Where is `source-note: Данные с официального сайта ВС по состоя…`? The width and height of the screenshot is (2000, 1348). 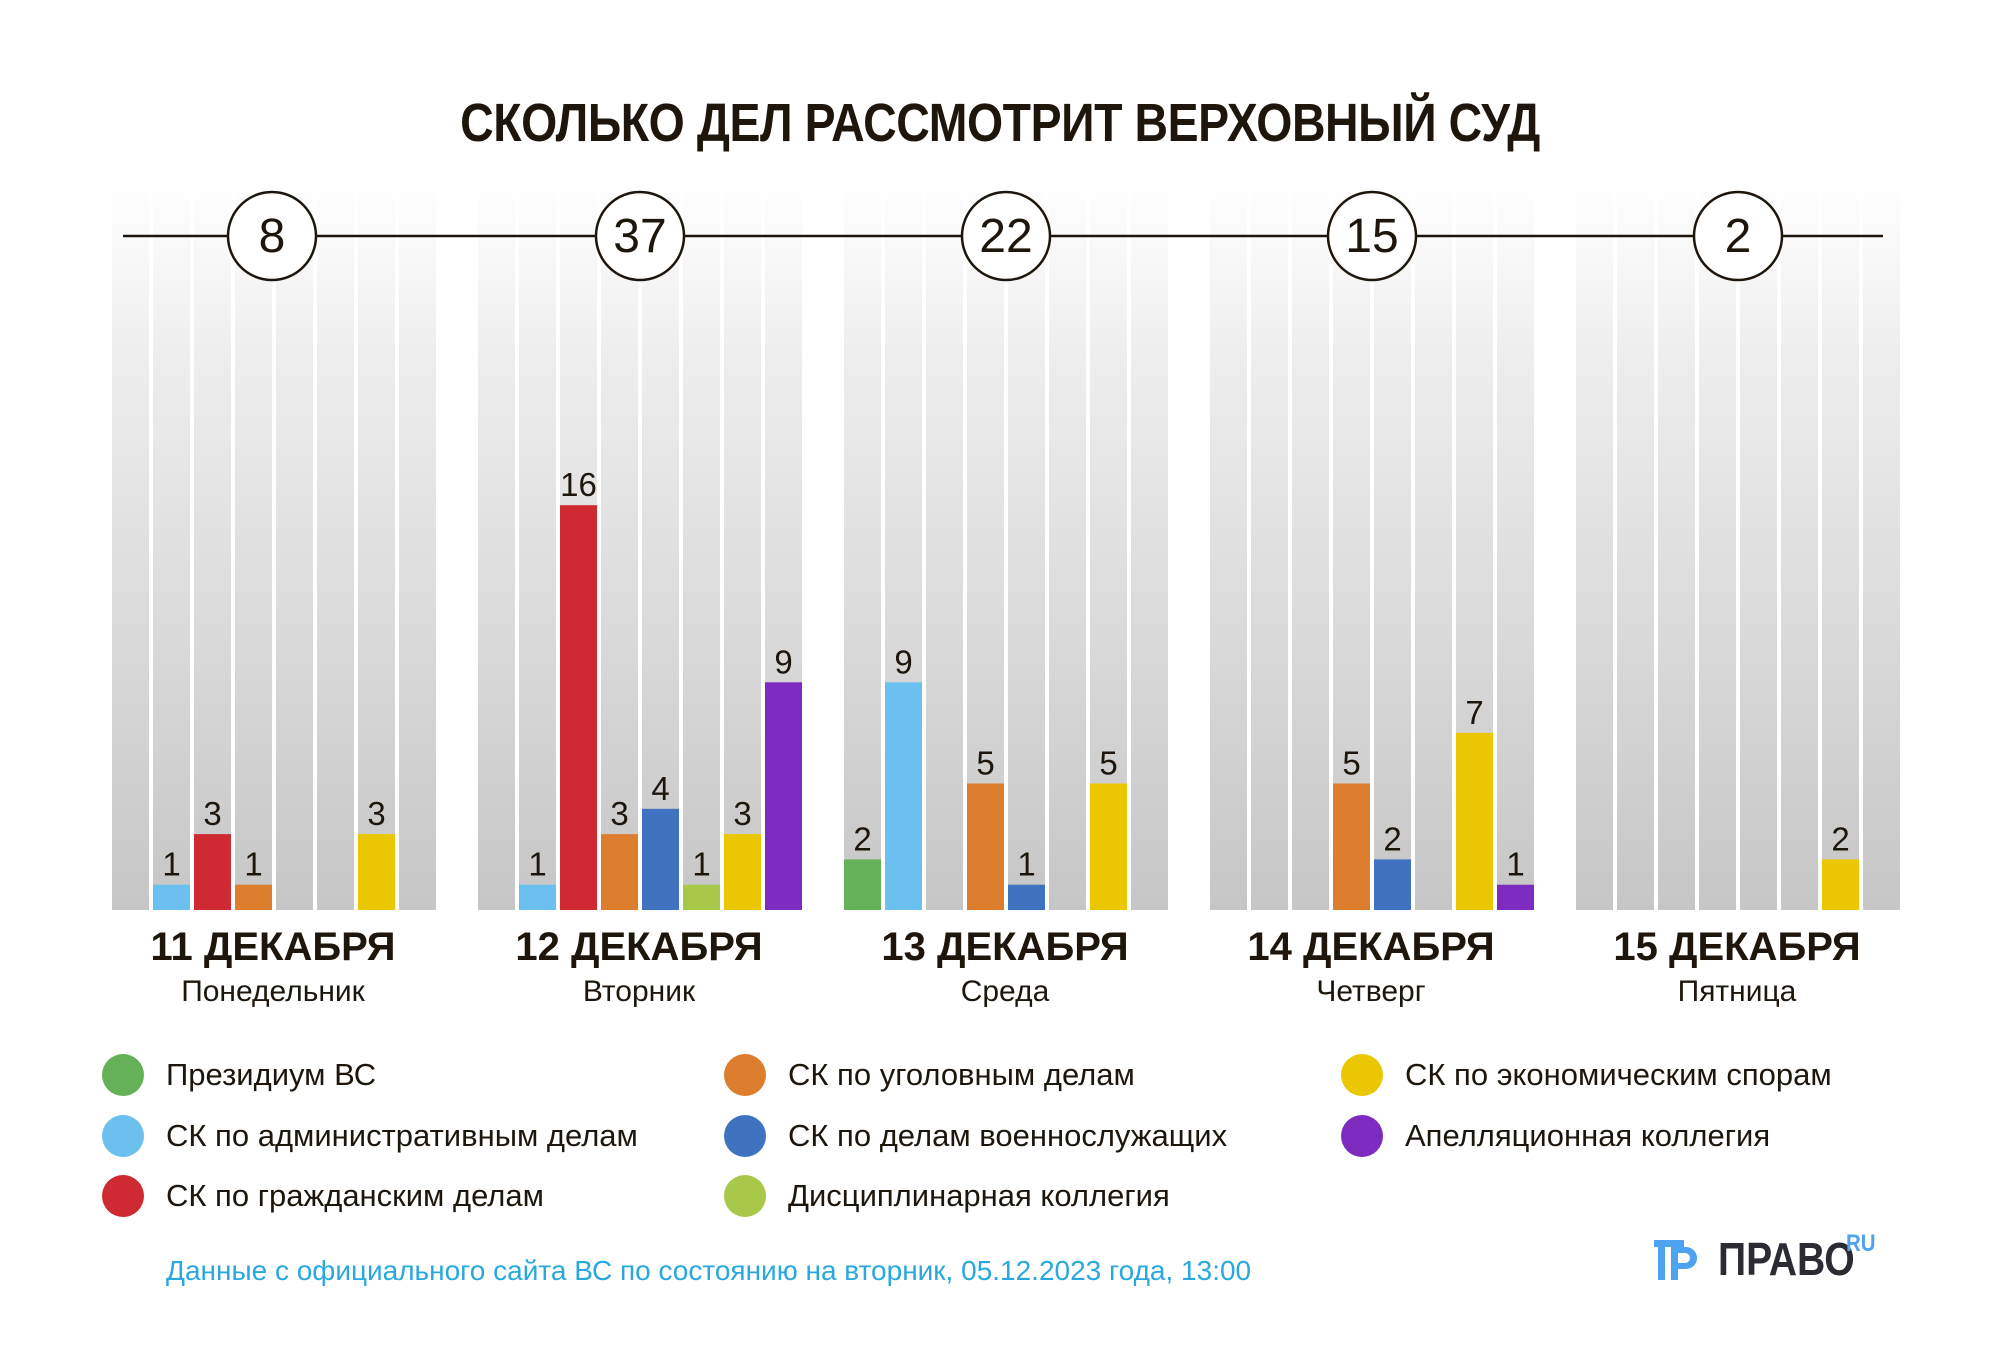 source-note: Данные с официального сайта ВС по состоя… is located at coordinates (709, 1270).